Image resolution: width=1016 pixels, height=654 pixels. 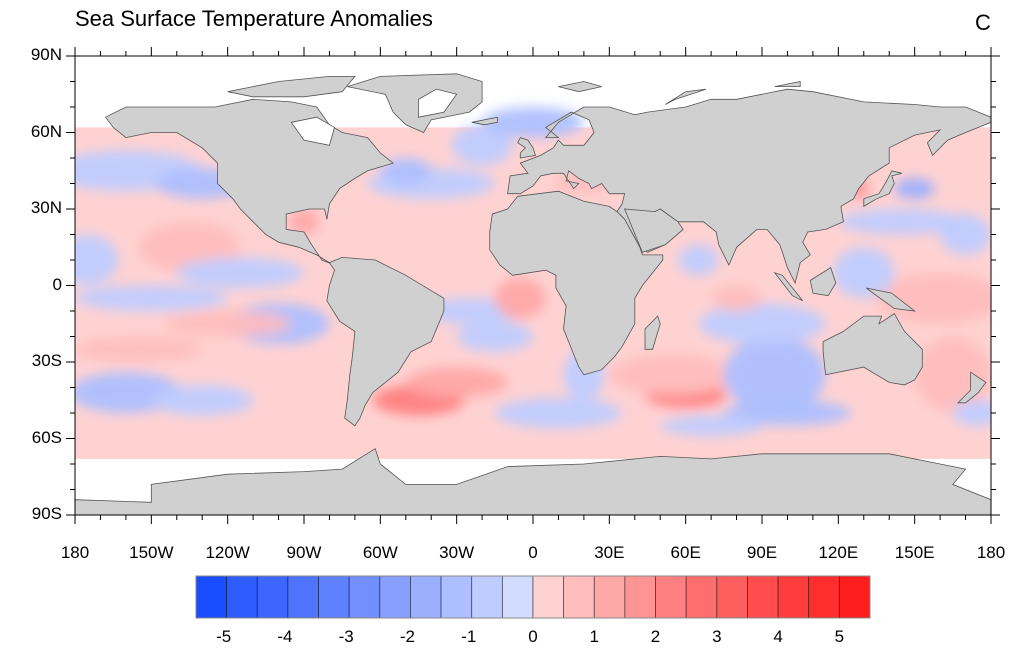 I want to click on lon-label: 90E, so click(x=762, y=552).